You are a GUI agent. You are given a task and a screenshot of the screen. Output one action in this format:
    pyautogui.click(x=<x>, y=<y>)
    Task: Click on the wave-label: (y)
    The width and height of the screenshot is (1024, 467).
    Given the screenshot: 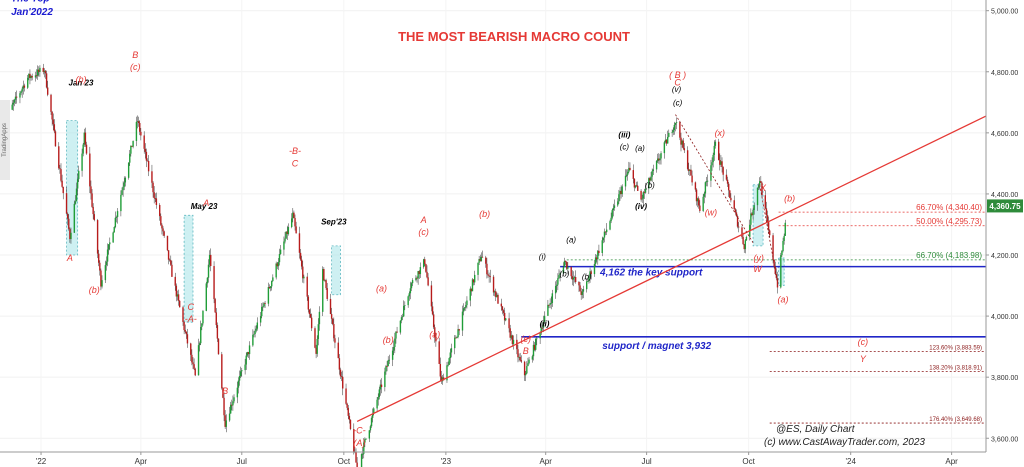 What is the action you would take?
    pyautogui.click(x=758, y=258)
    